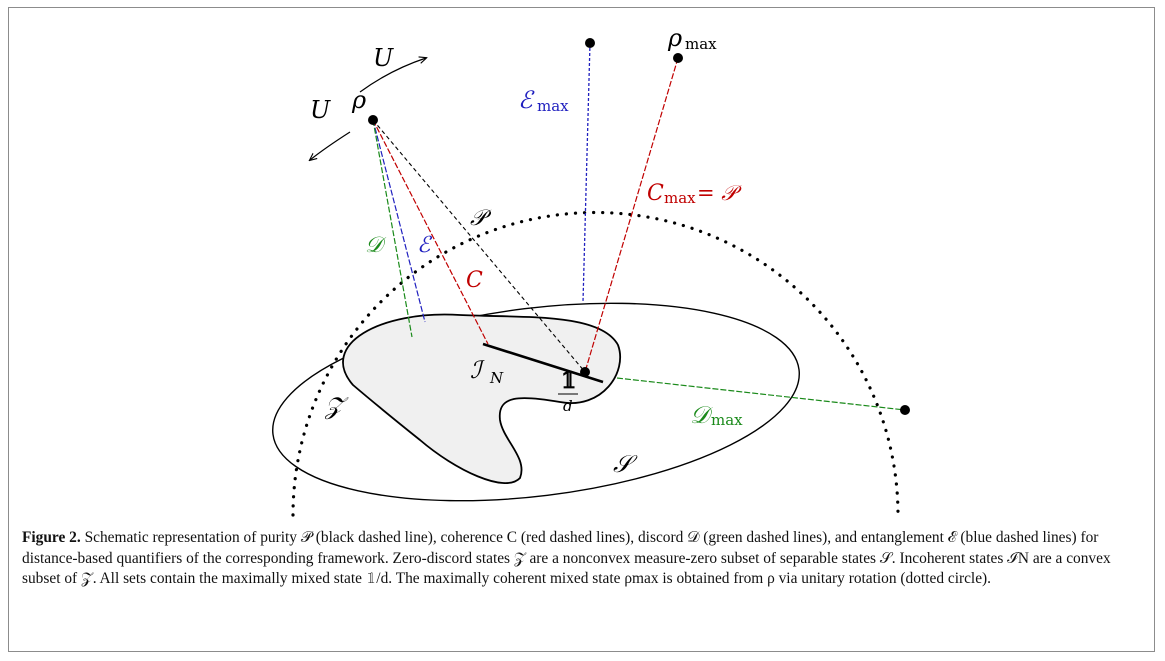 Image resolution: width=1165 pixels, height=661 pixels. I want to click on caption-label: Figure 2., so click(51, 537).